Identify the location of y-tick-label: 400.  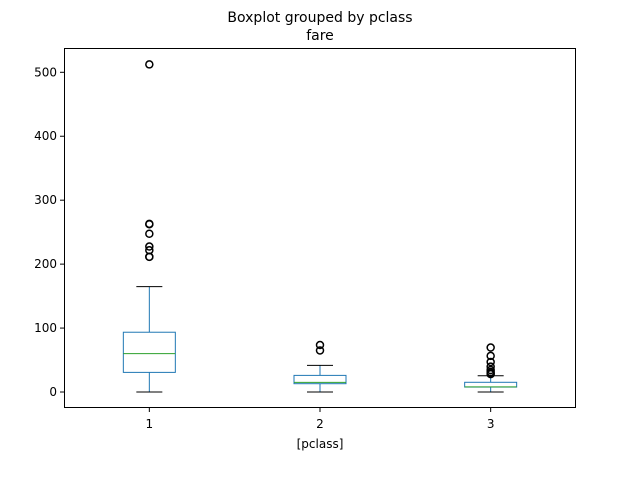
(45, 136).